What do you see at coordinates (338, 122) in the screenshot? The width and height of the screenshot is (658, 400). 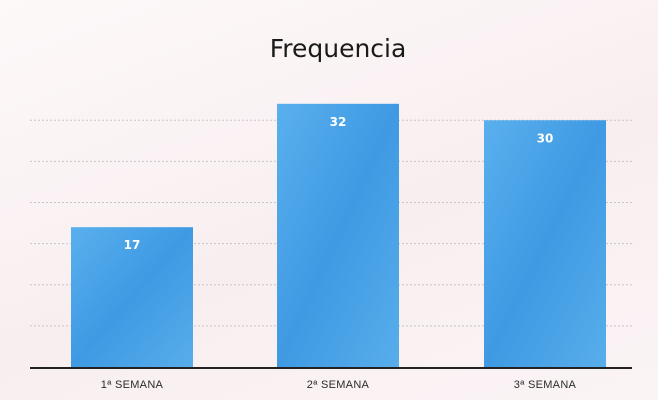 I see `data-label: 32` at bounding box center [338, 122].